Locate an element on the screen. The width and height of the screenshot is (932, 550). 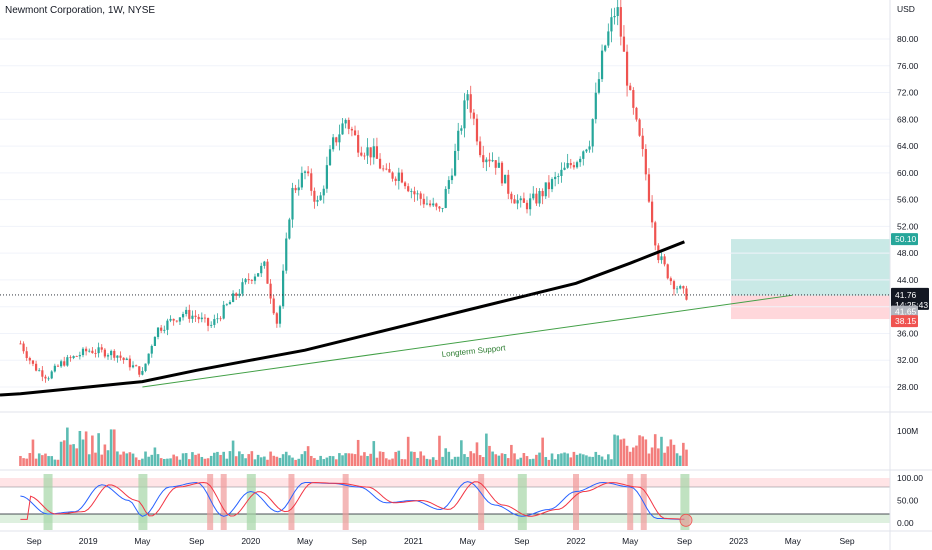
stochastic-pane is located at coordinates (445, 502).